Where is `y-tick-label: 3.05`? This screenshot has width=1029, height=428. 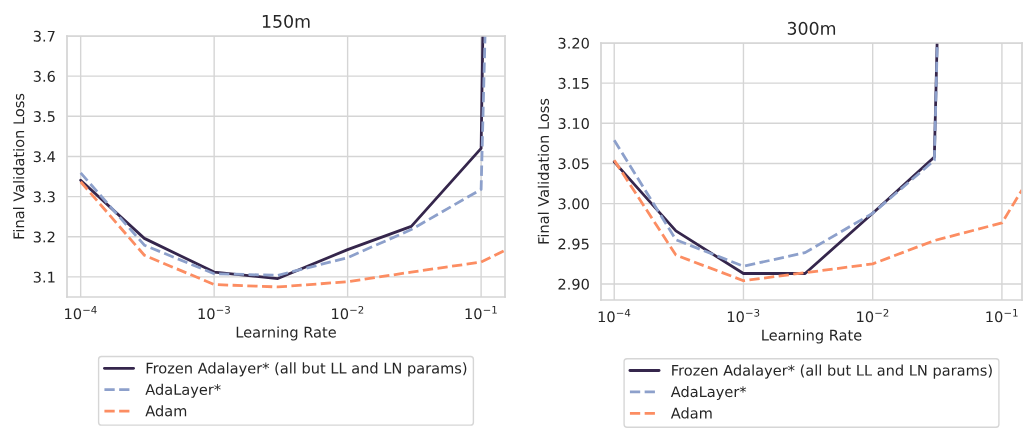
y-tick-label: 3.05 is located at coordinates (573, 164).